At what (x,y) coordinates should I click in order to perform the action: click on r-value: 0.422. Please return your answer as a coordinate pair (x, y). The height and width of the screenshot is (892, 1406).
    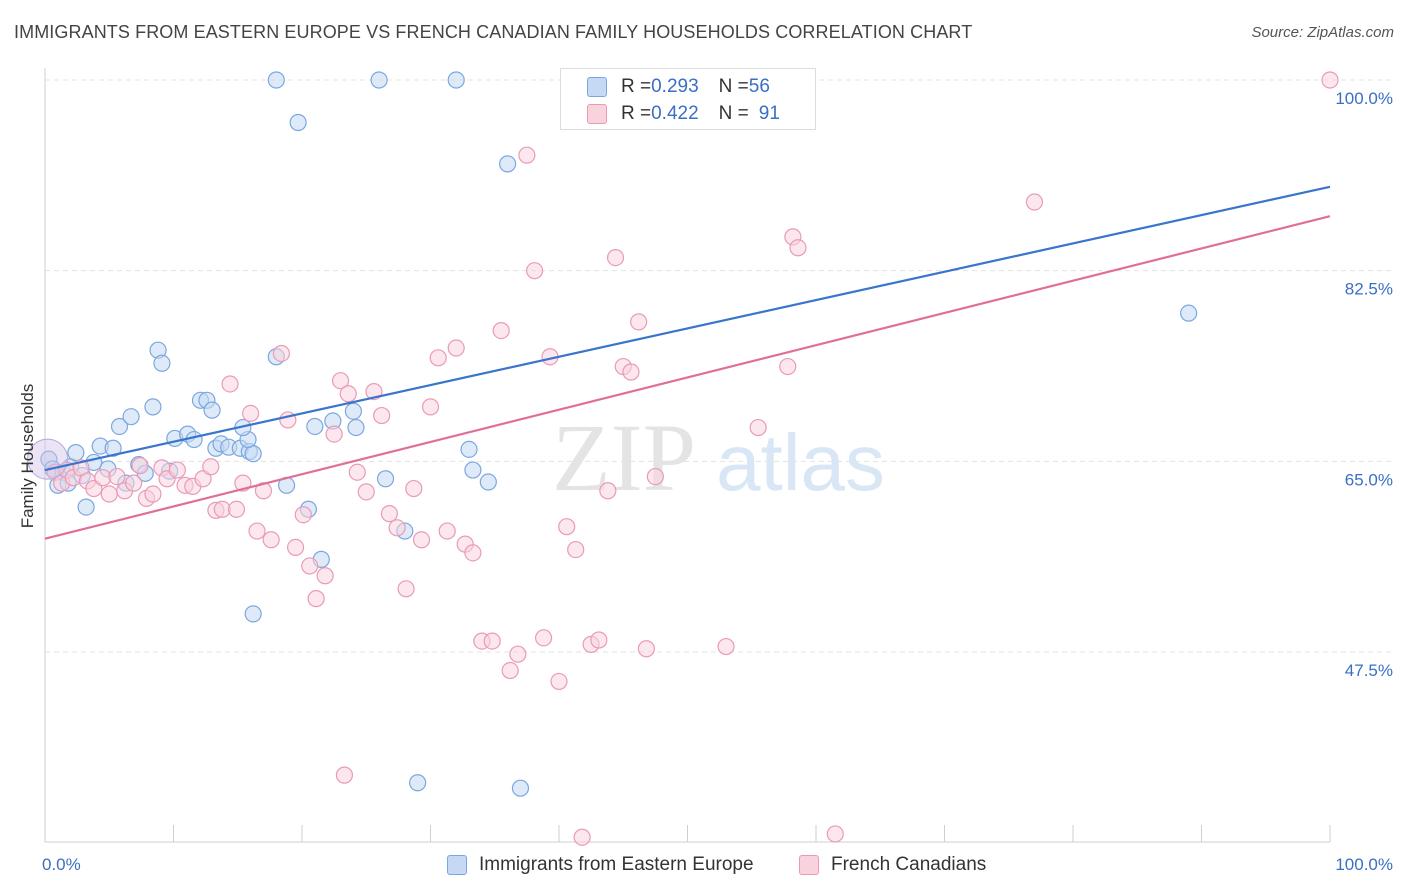
    Looking at the image, I should click on (675, 113).